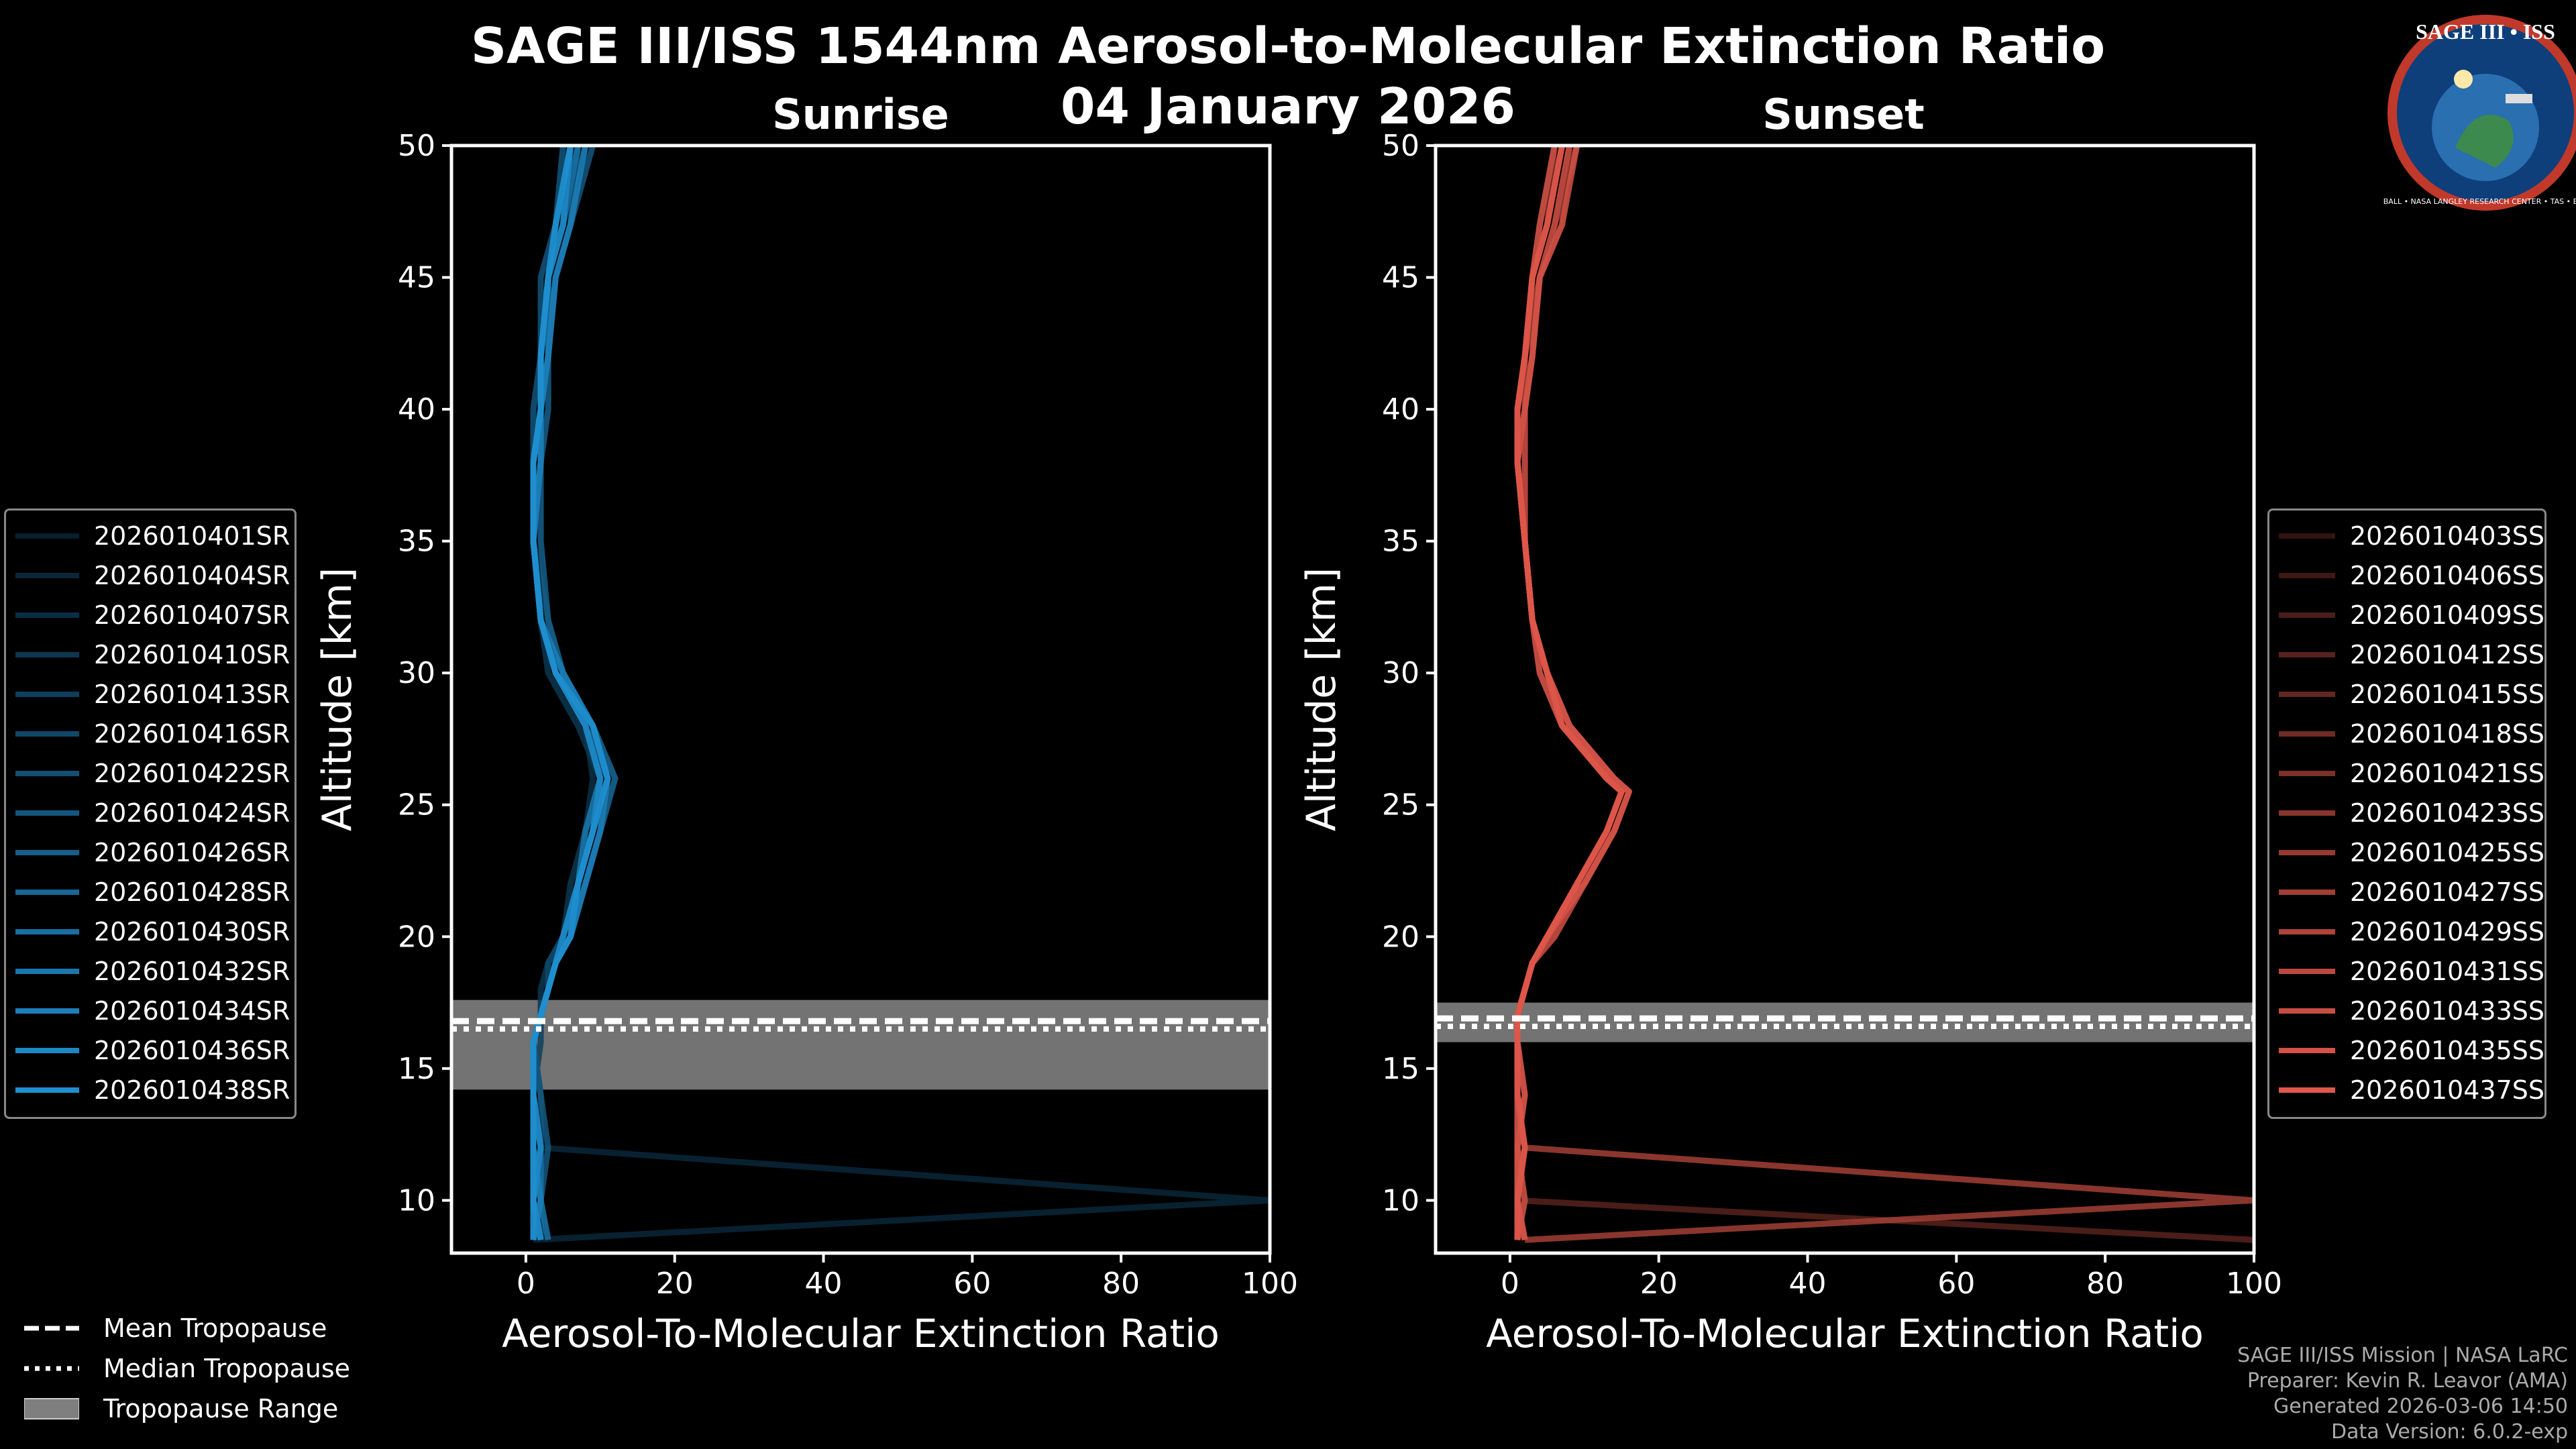 The height and width of the screenshot is (1449, 2576). Describe the element at coordinates (1121, 1284) in the screenshot. I see `x-tick-label: 80` at that location.